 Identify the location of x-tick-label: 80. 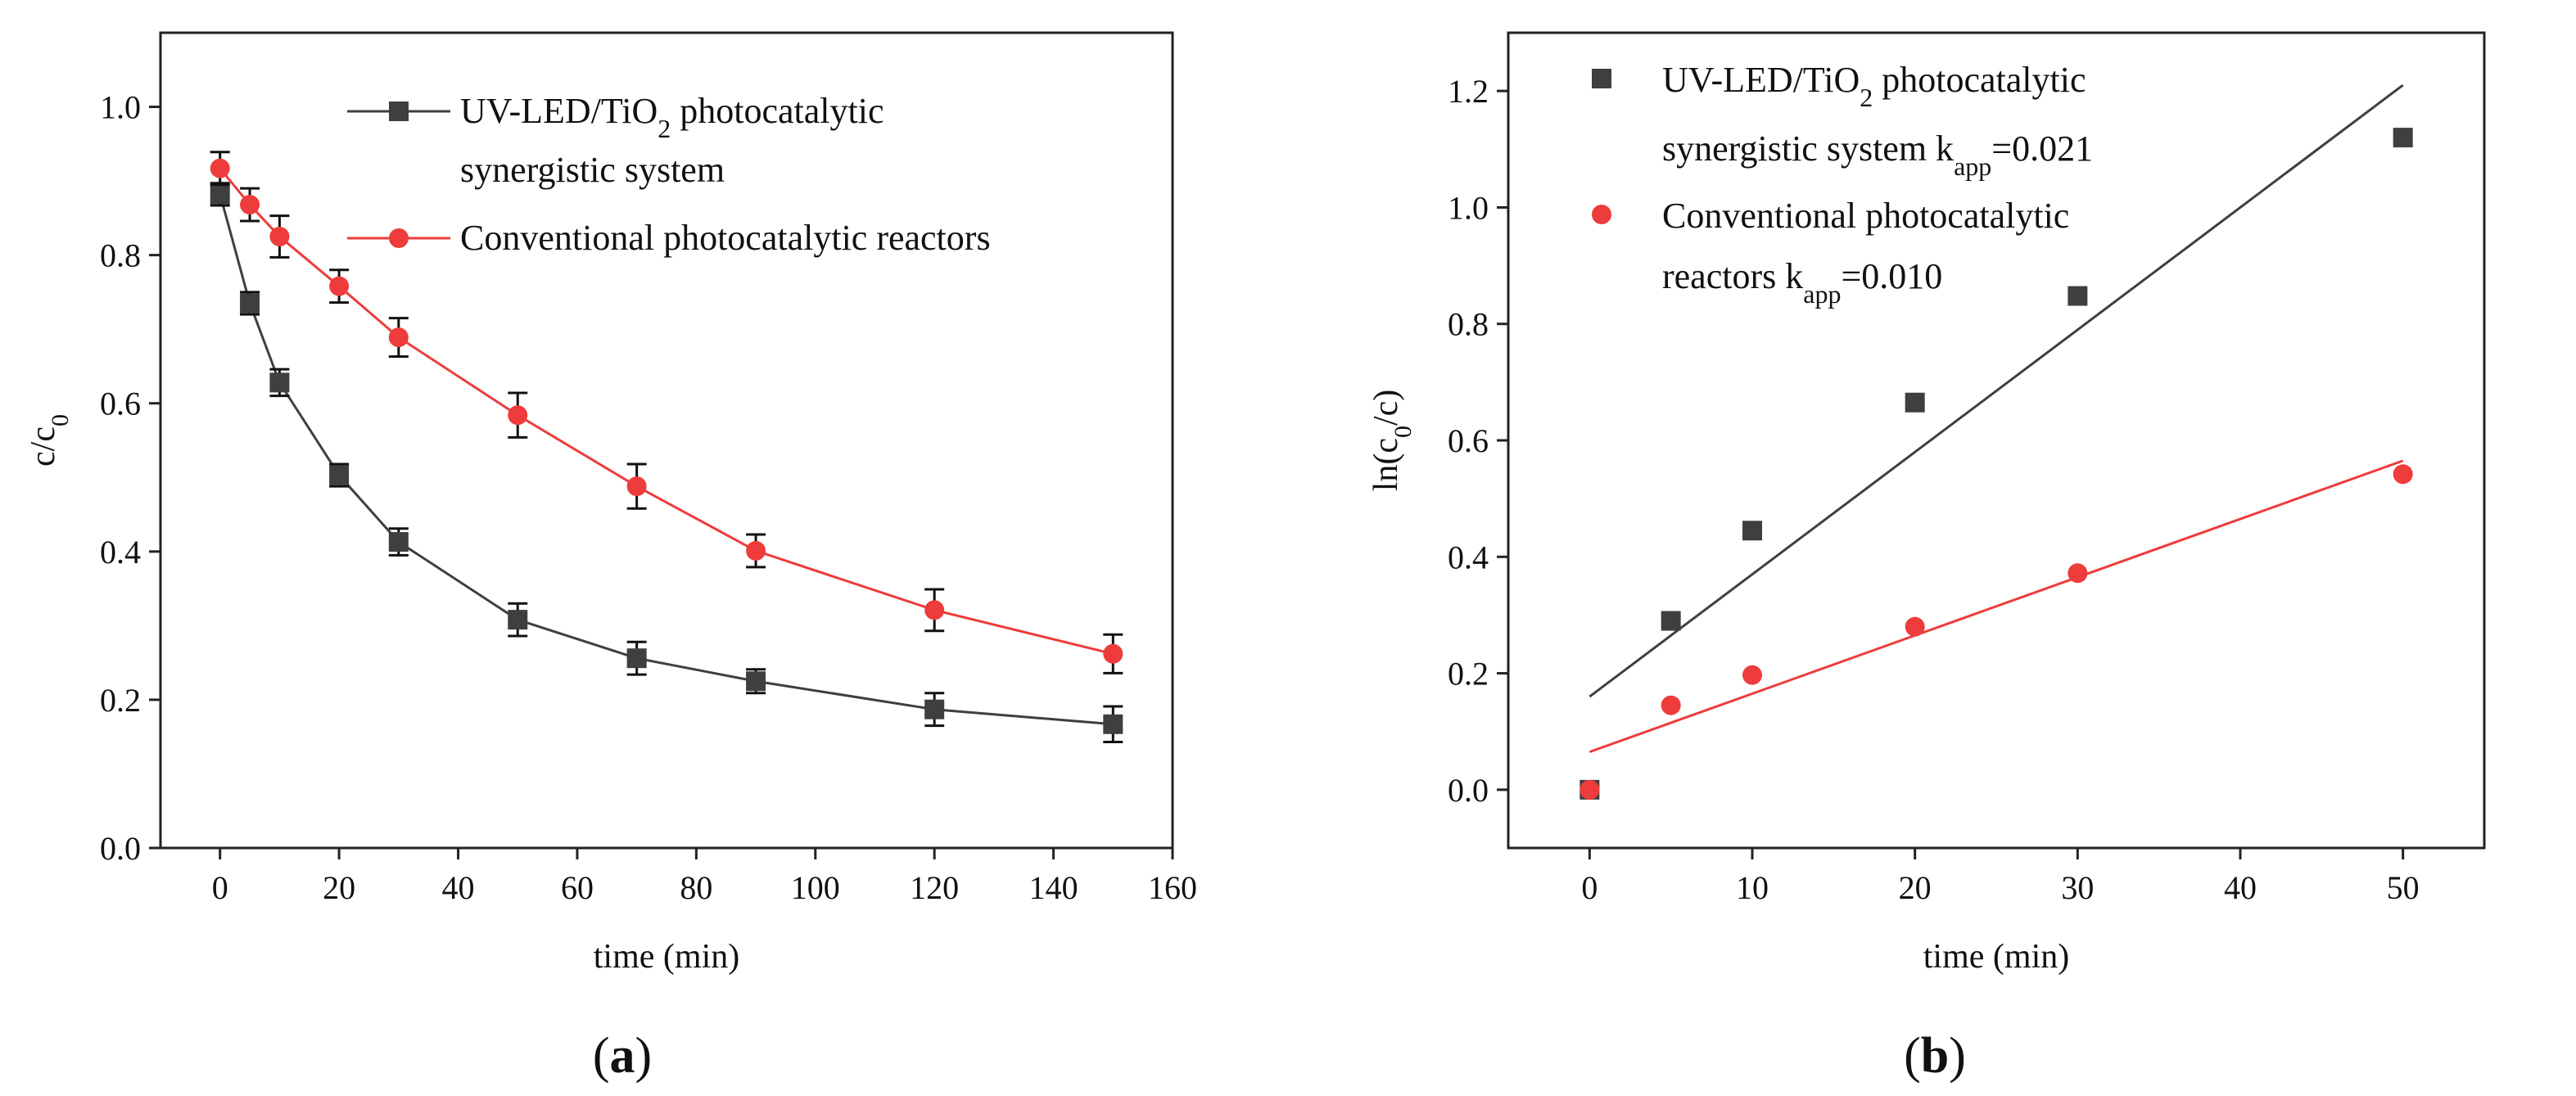
(696, 888).